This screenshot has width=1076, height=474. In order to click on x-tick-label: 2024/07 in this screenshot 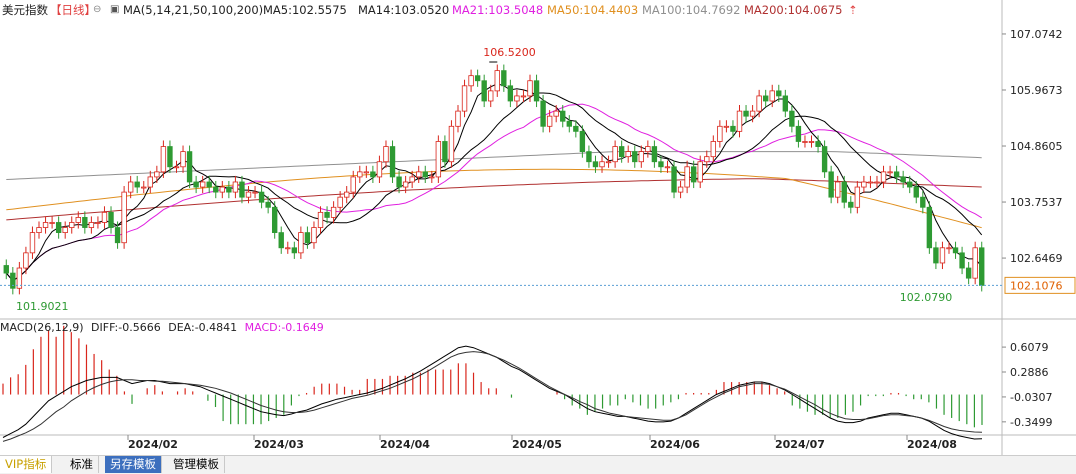, I will do `click(800, 444)`.